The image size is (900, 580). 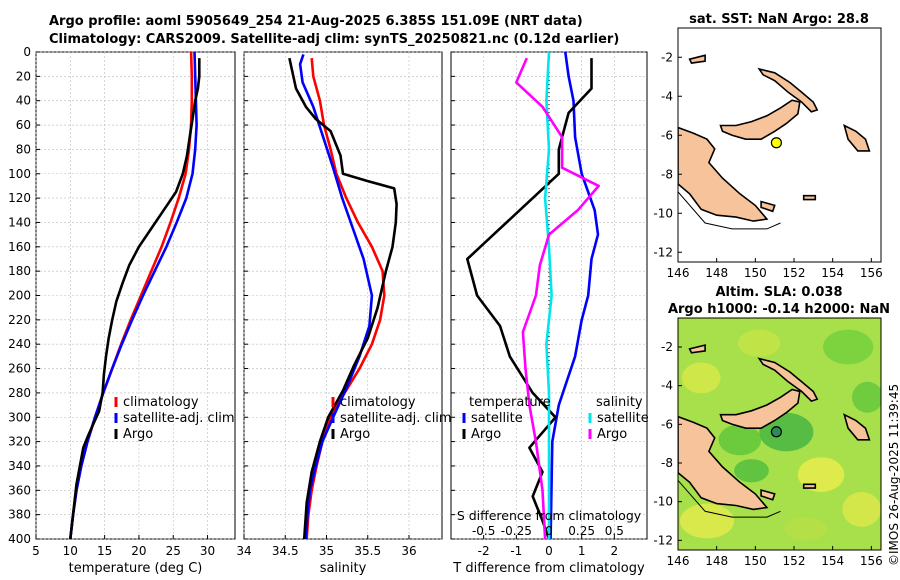 I want to click on y-tick-label: 0, so click(x=27, y=52).